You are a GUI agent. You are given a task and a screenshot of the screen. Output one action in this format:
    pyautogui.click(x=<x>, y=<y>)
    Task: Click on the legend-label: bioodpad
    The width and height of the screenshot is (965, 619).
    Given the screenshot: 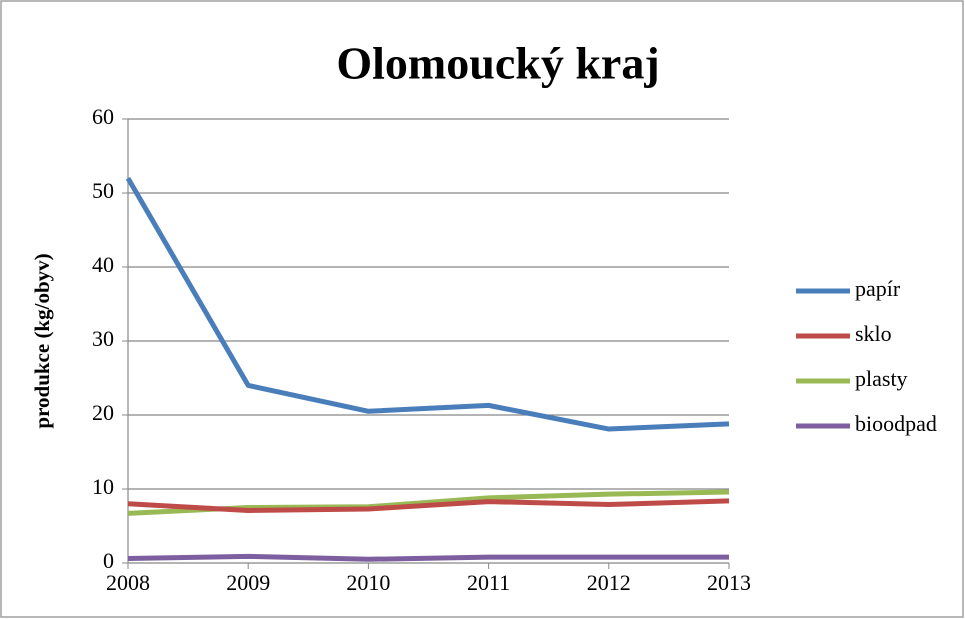 What is the action you would take?
    pyautogui.click(x=896, y=423)
    